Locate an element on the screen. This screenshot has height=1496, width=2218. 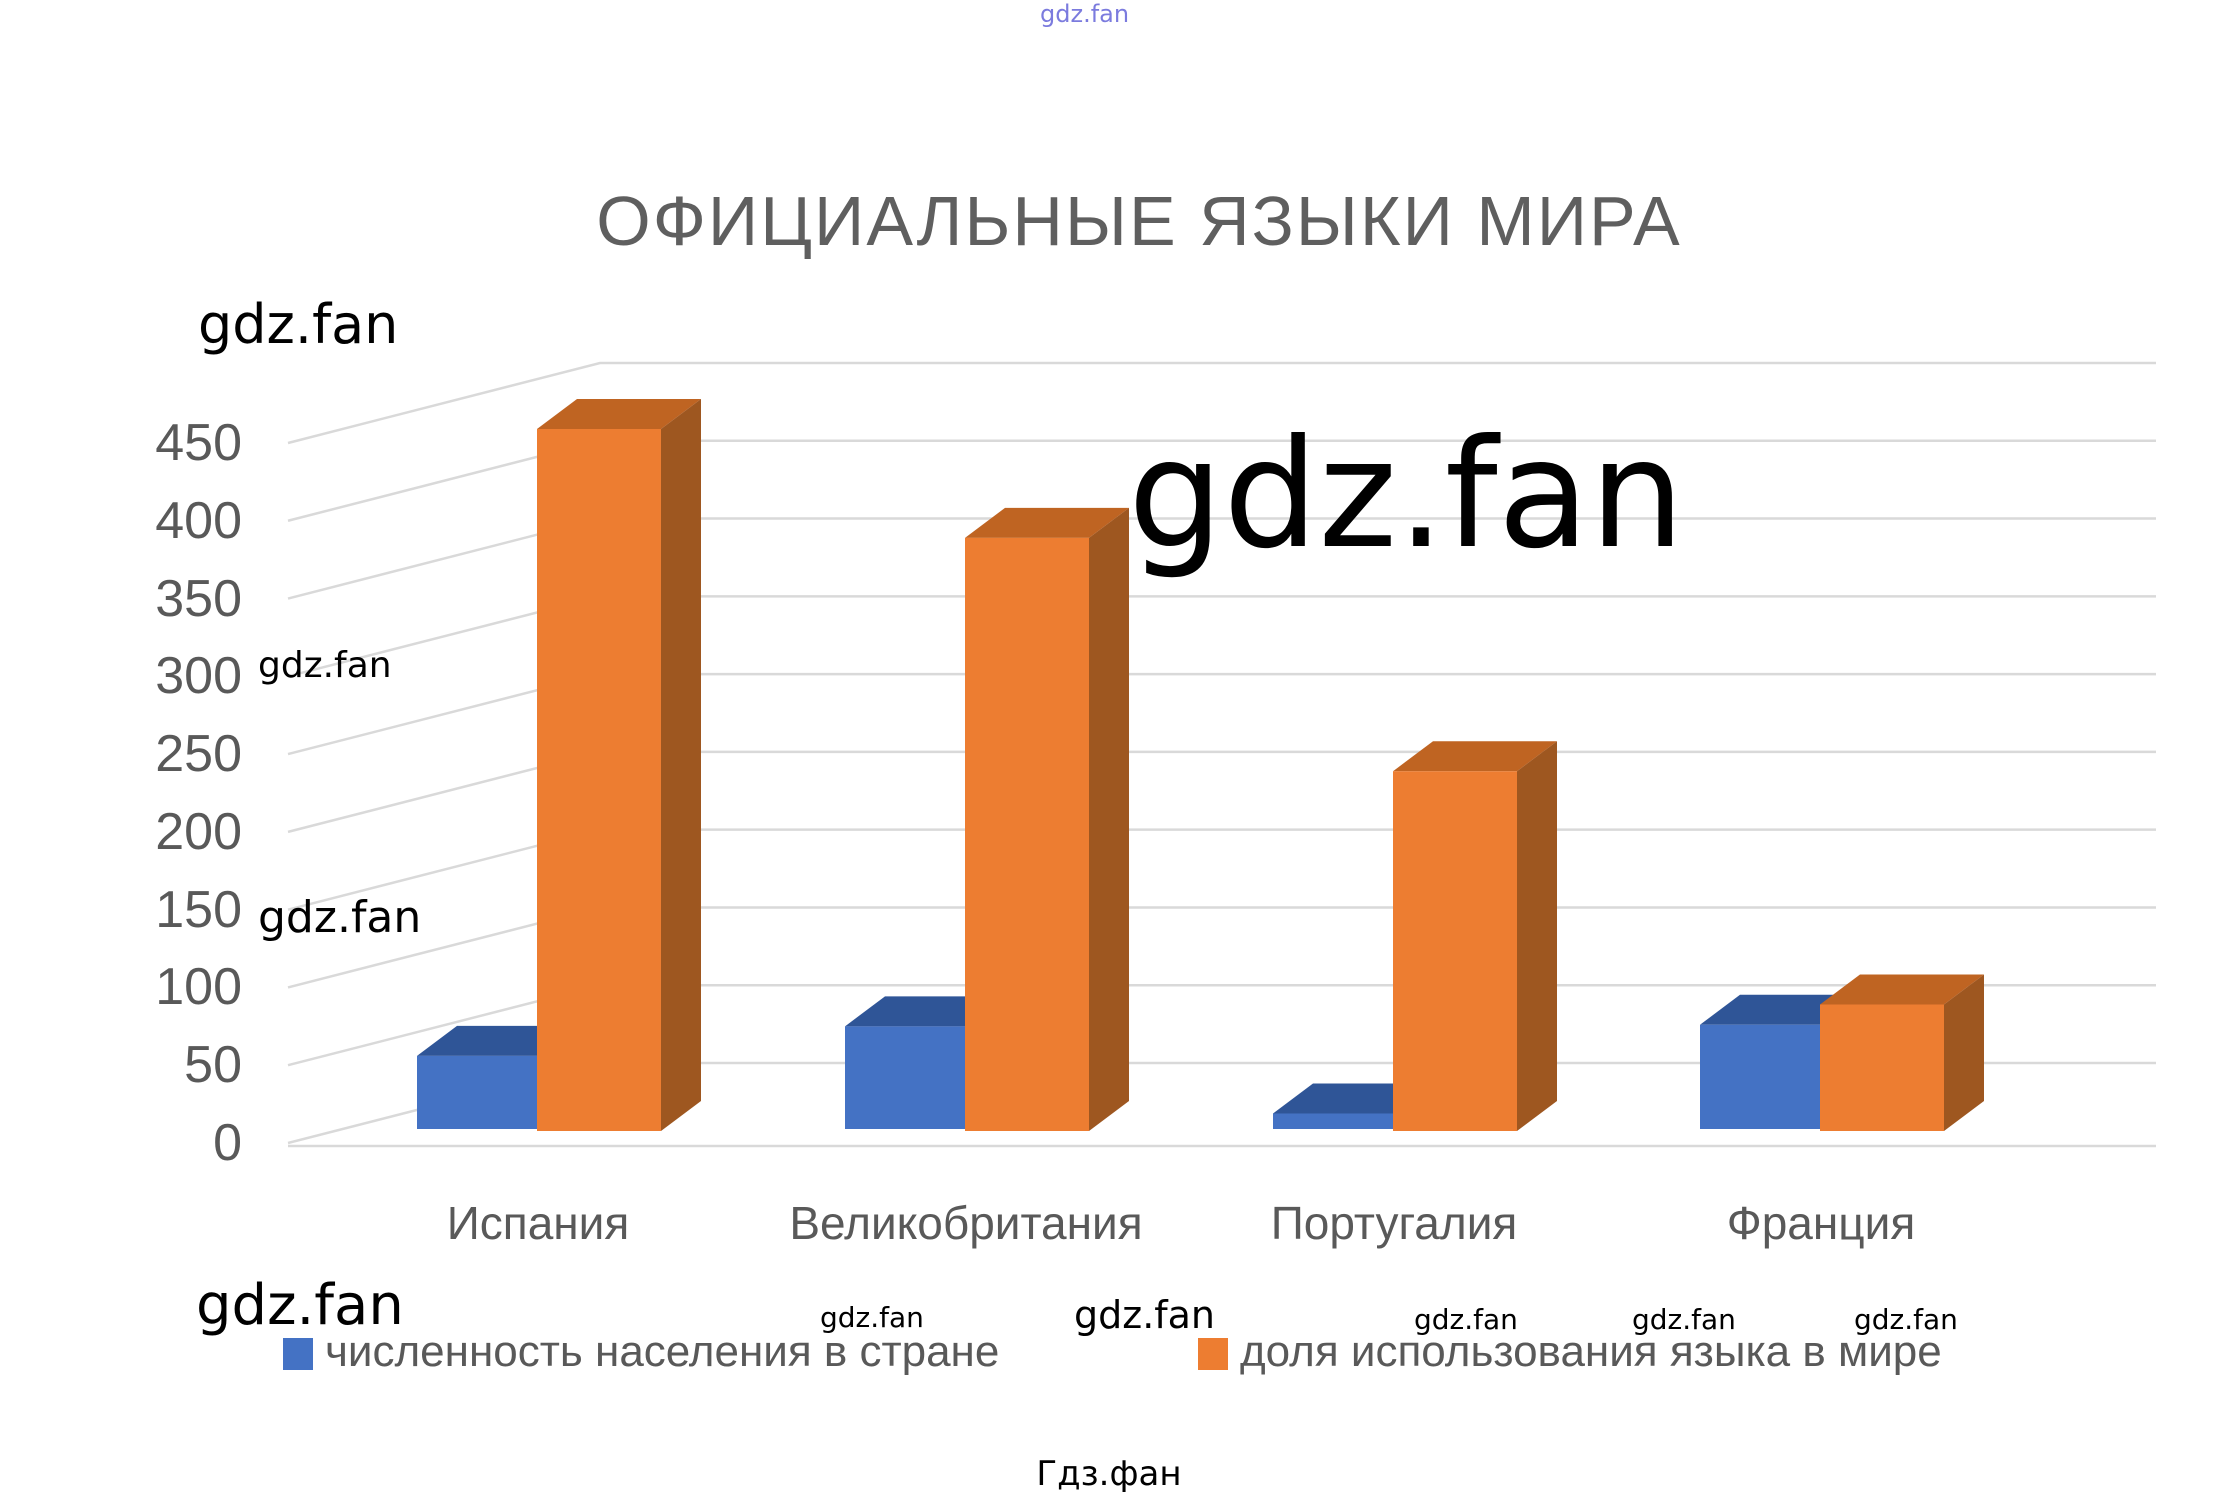
x-axis-category-label: Португалия is located at coordinates (1394, 1223).